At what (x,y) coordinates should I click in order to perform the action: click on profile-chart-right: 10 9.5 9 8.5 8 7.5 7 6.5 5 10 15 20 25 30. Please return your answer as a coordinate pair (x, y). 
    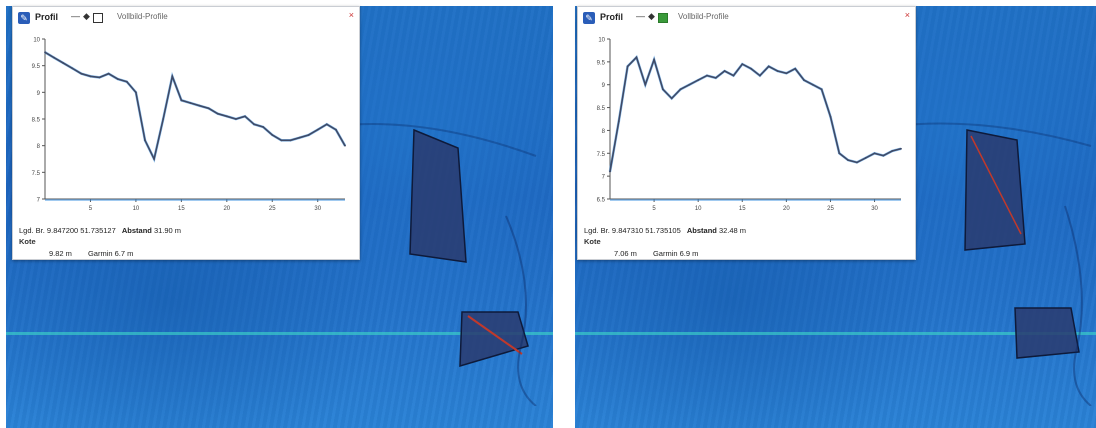
    Looking at the image, I should click on (749, 125).